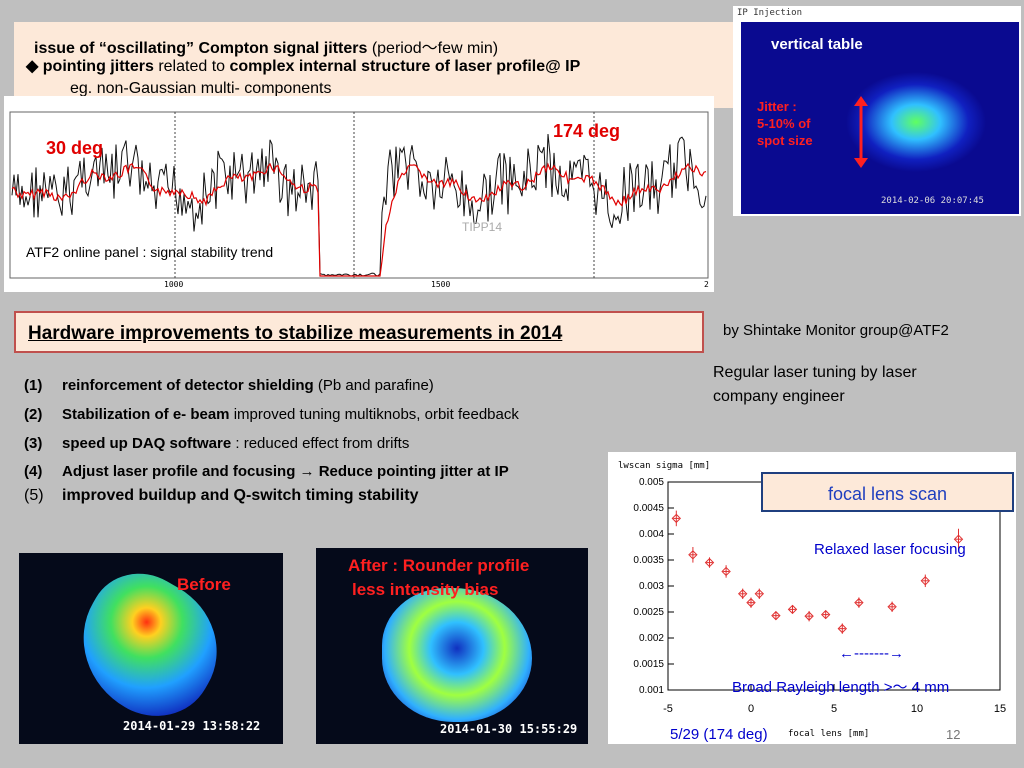 This screenshot has width=1024, height=768. I want to click on x-tick-label: 15, so click(1000, 709).